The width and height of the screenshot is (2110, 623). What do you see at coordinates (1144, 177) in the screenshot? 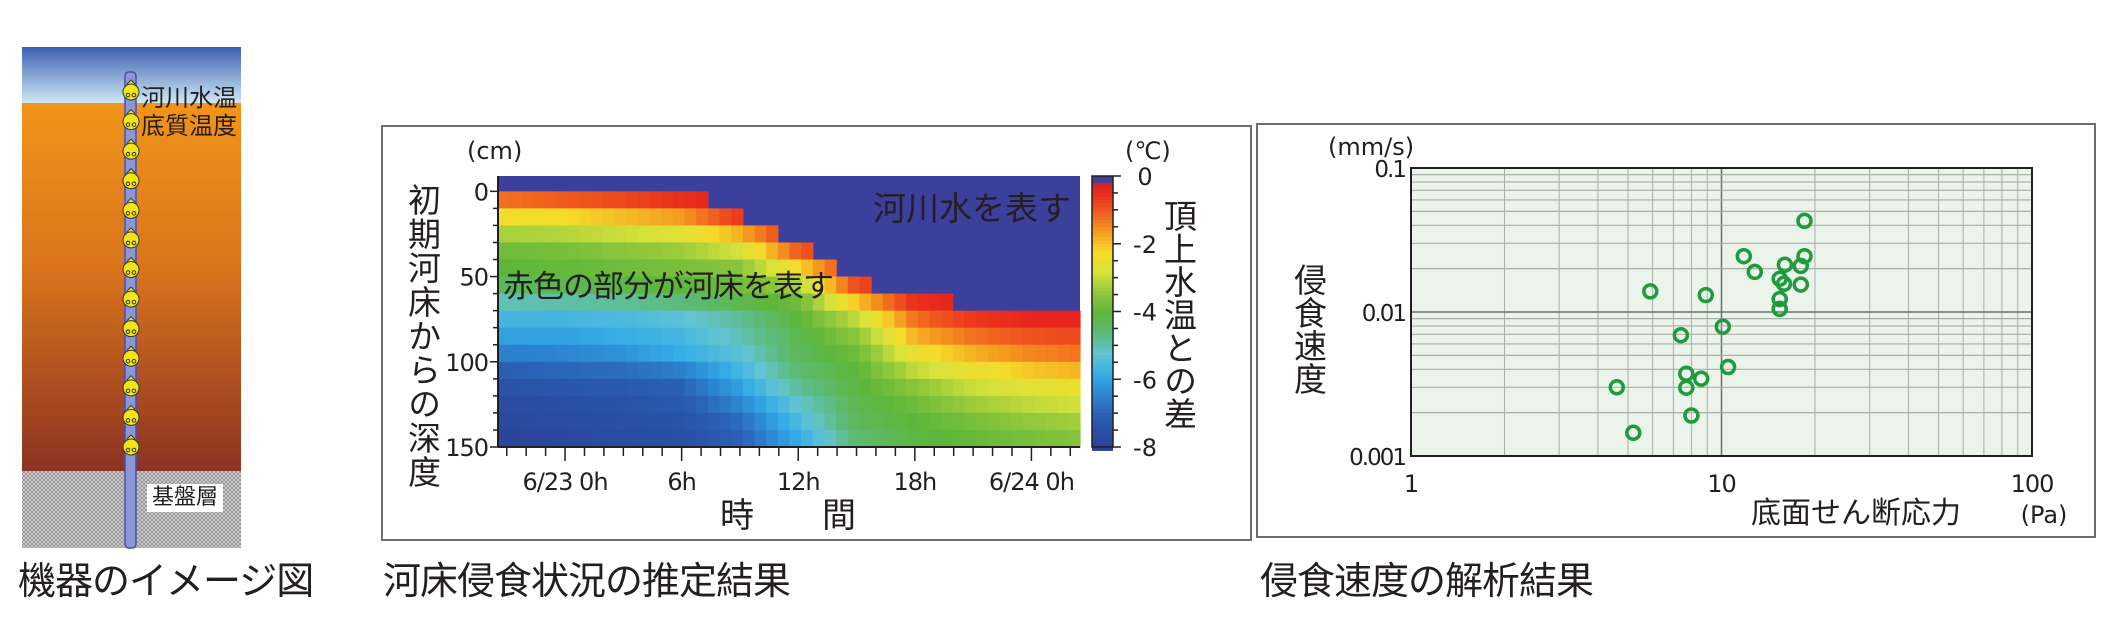
I see `colorbar-tick-label: 0` at bounding box center [1144, 177].